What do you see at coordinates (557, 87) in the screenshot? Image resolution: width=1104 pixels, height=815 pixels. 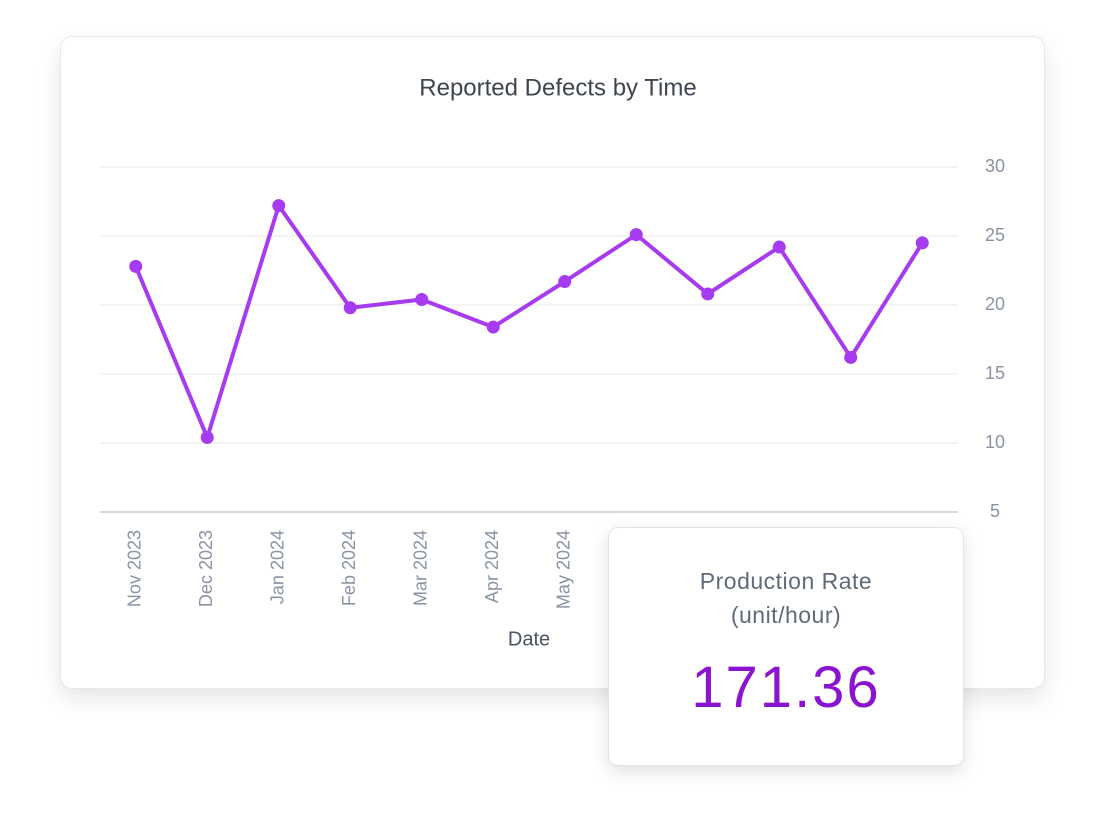 I see `chart-title: Reported Defects by Time` at bounding box center [557, 87].